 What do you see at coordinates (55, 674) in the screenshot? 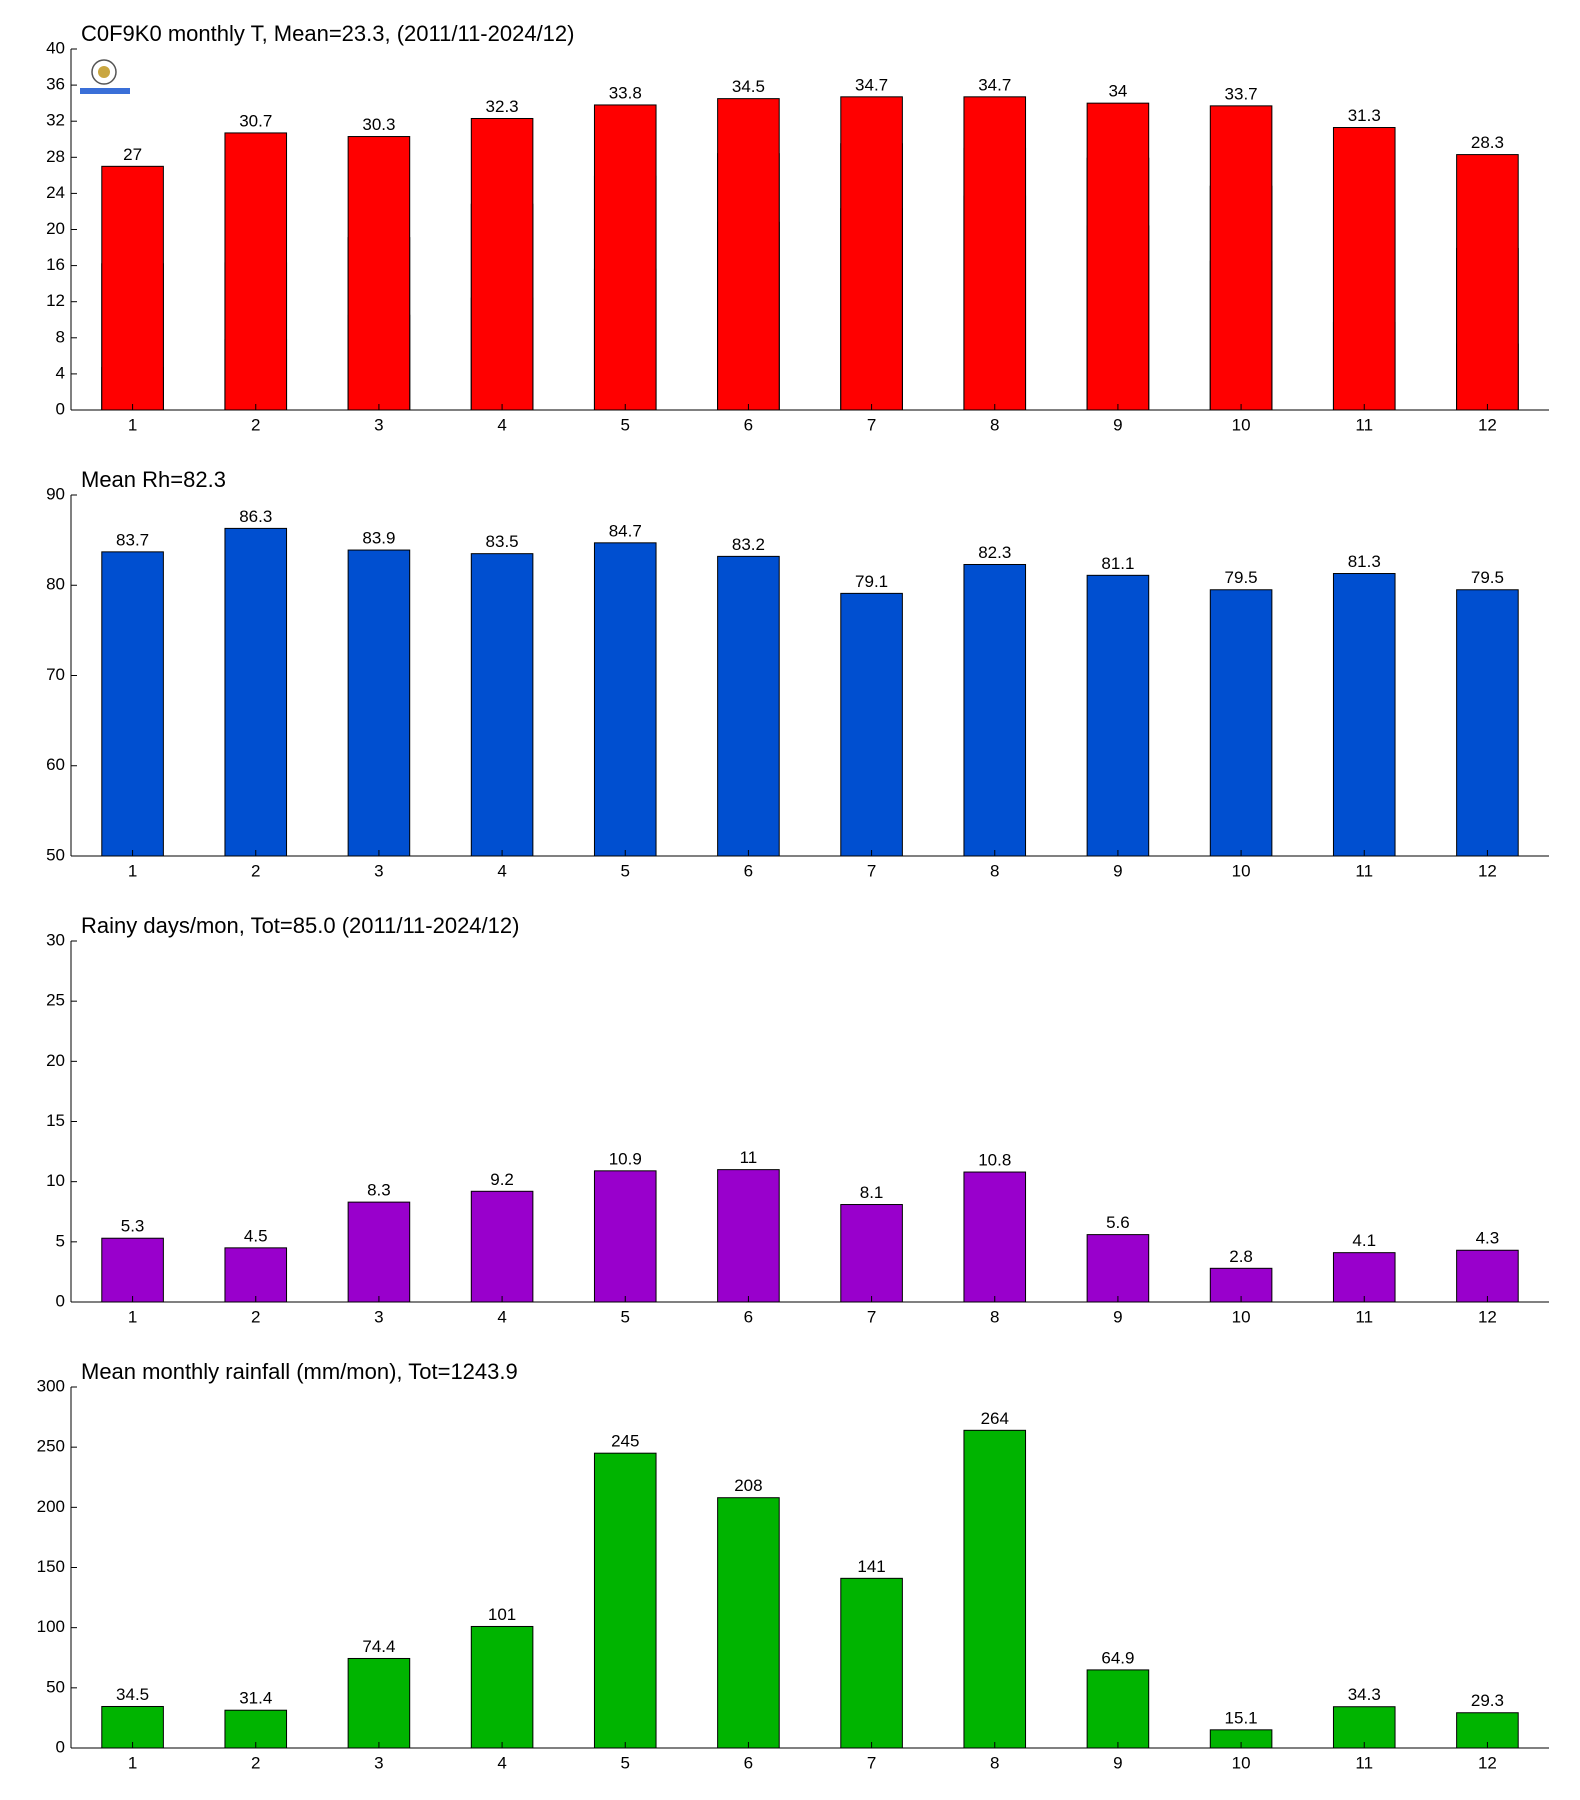
I see `y-tick-label: 70` at bounding box center [55, 674].